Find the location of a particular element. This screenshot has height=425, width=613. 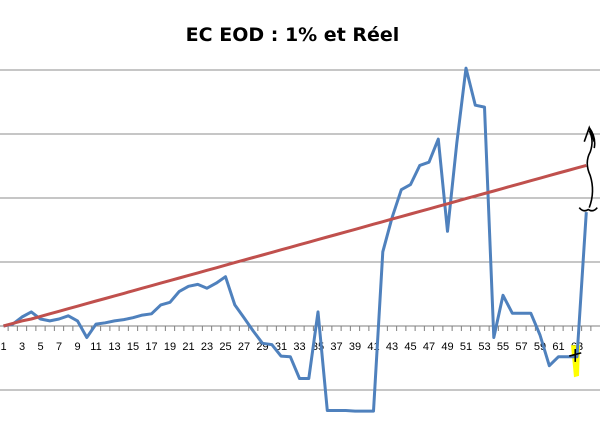

x-tick-label: 45 is located at coordinates (410, 347).